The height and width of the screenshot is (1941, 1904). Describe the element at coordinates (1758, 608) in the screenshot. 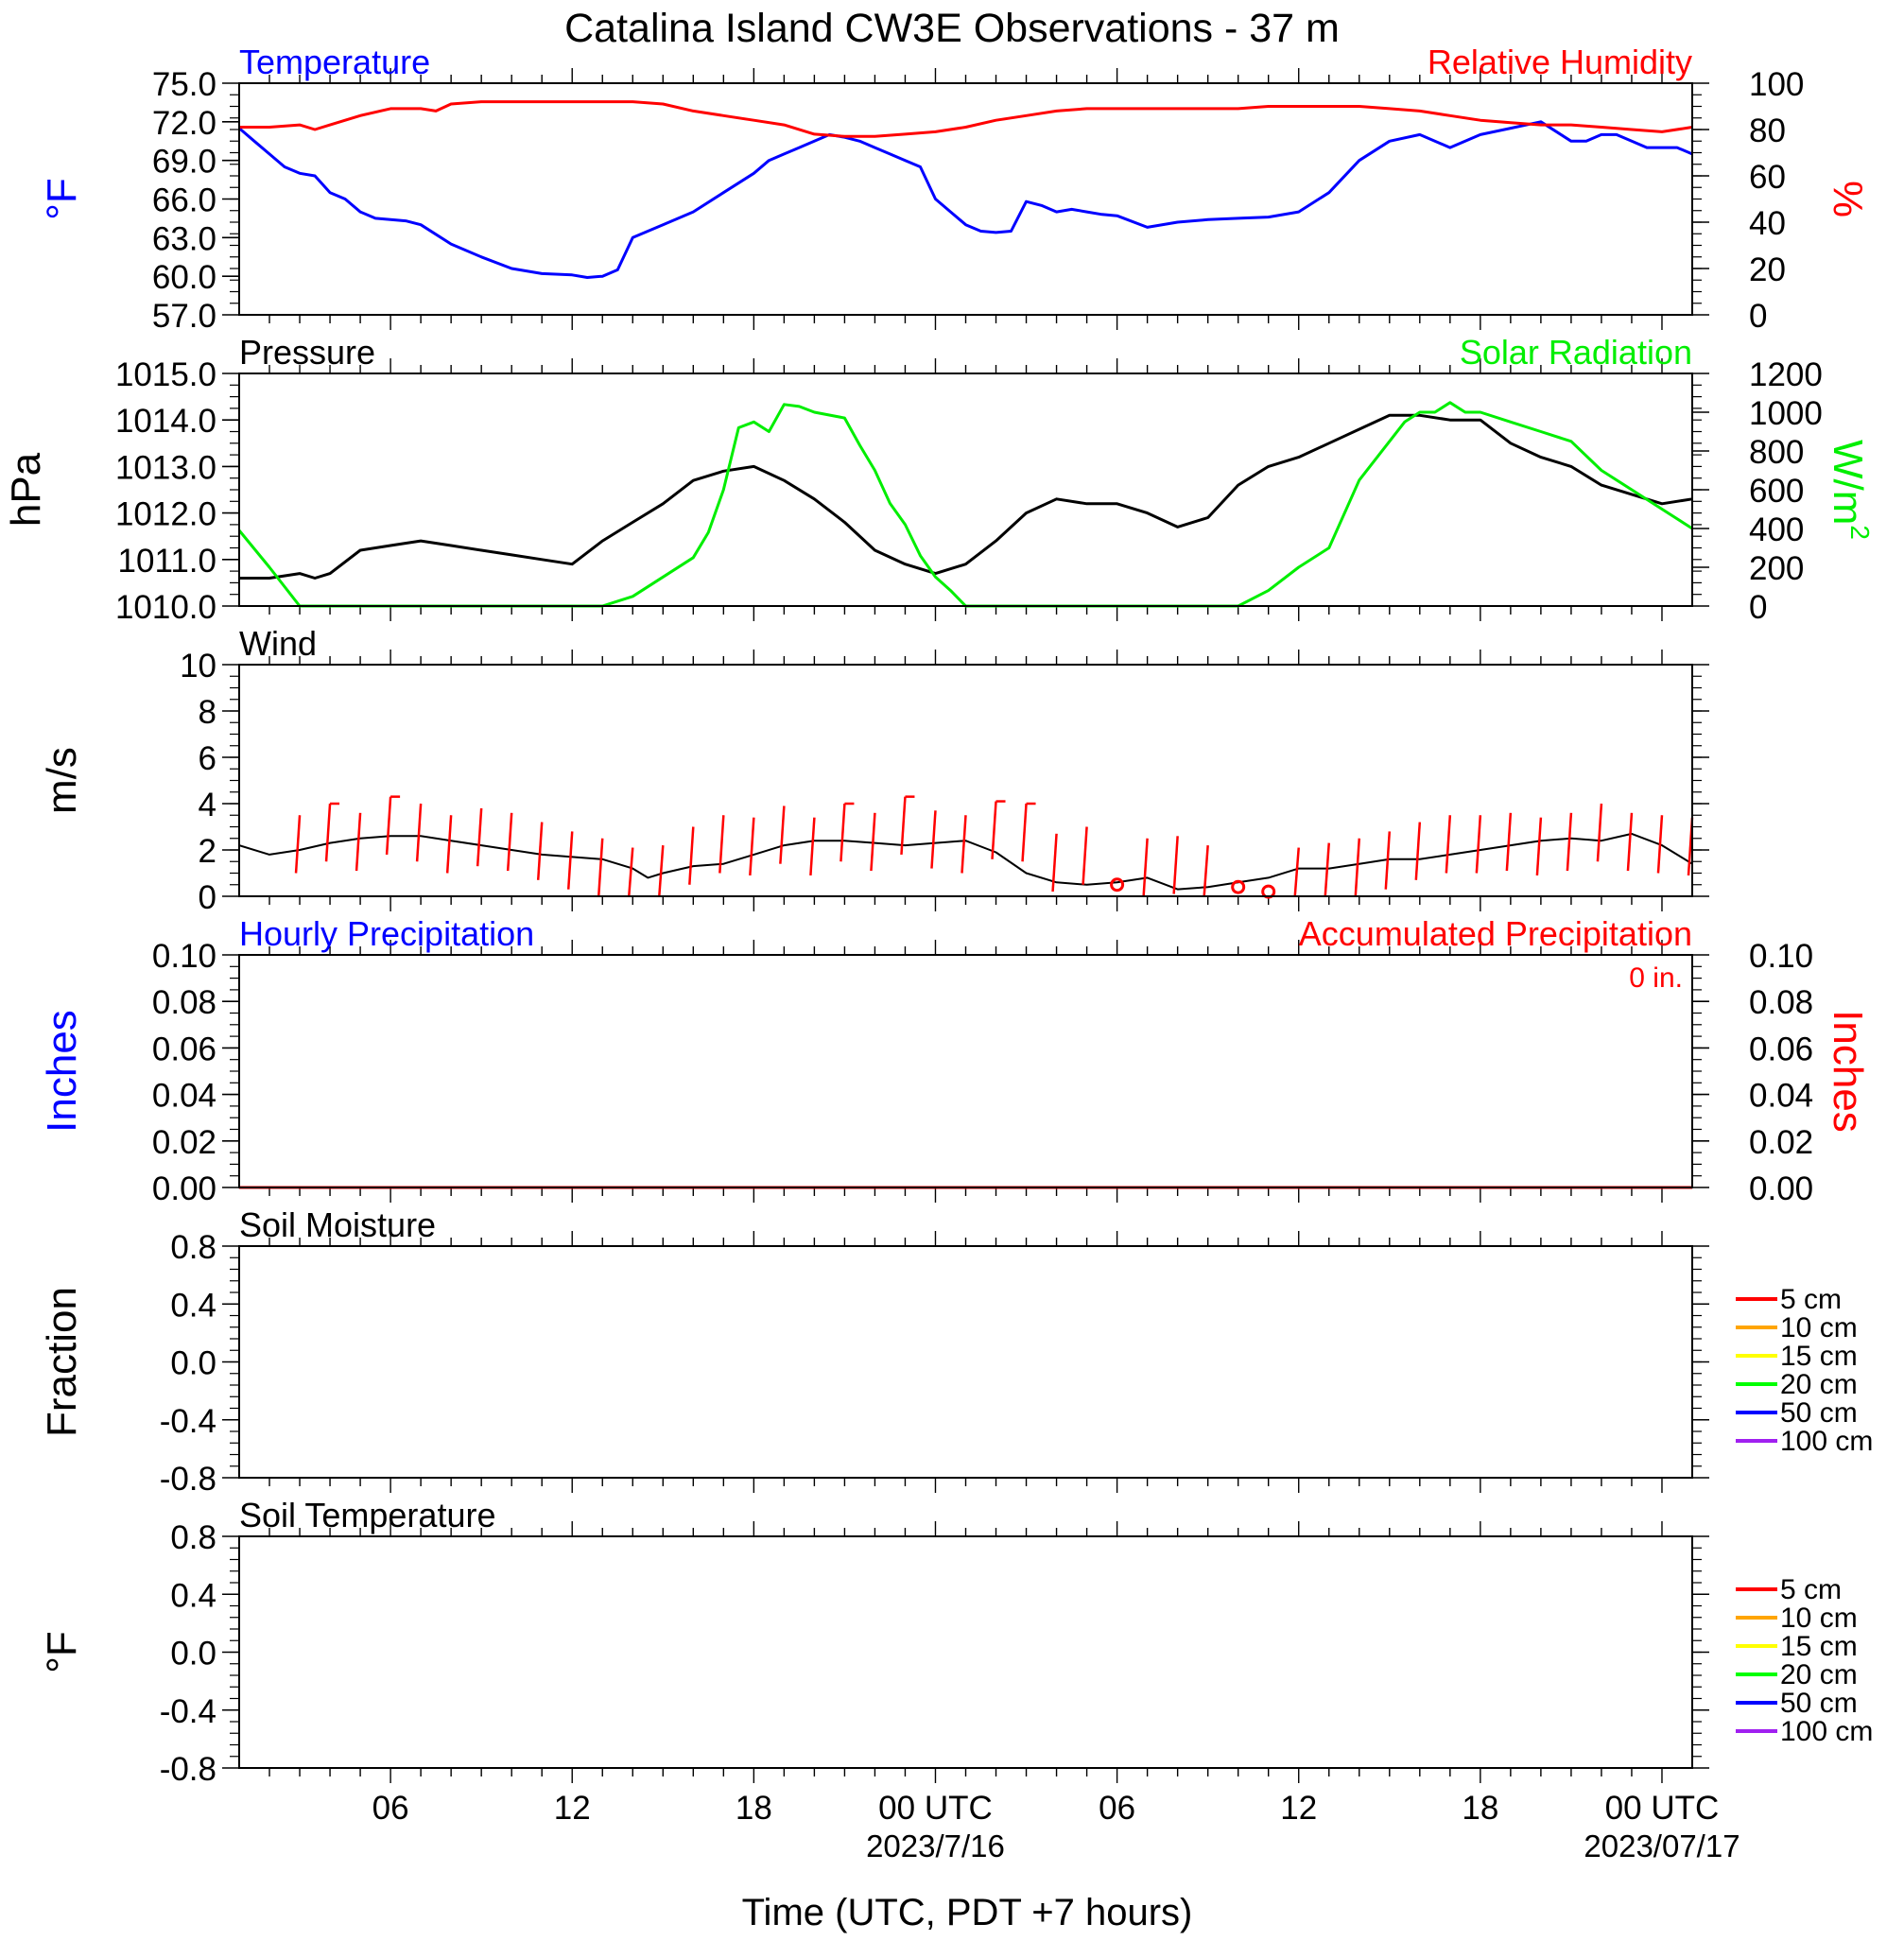

I see `y2-tick-label: 0` at that location.